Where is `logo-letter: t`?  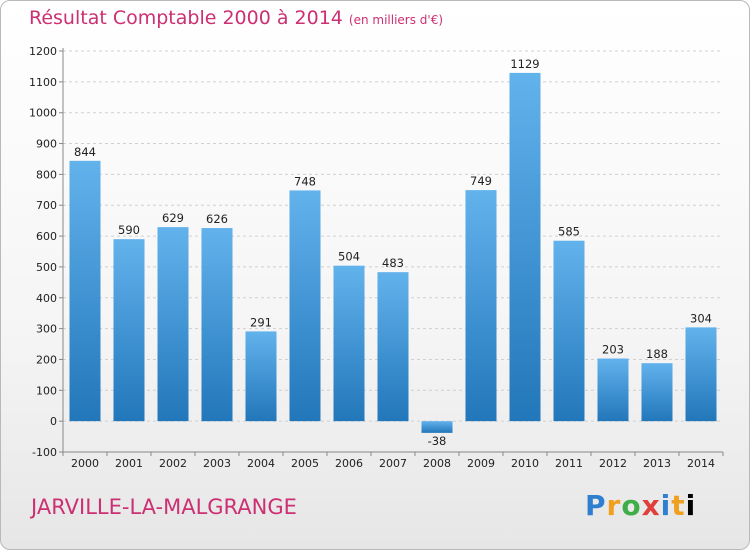 logo-letter: t is located at coordinates (678, 505).